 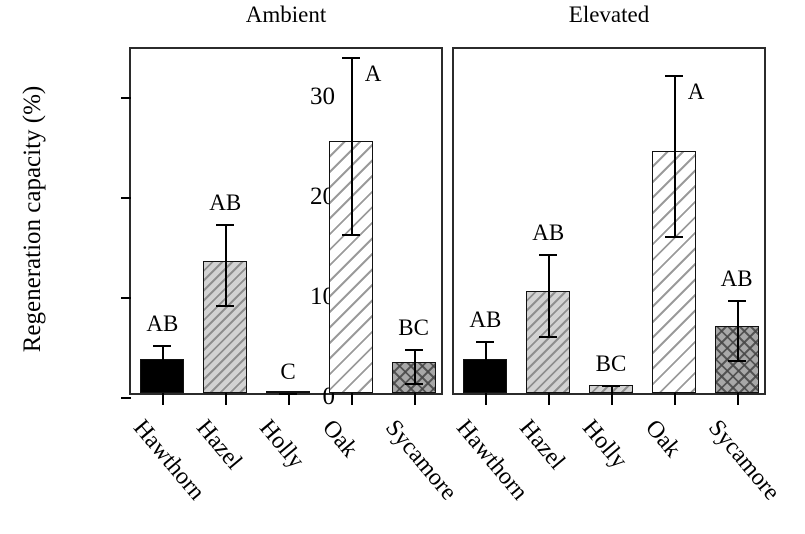 I want to click on panel-title-ambient: Ambient, so click(x=286, y=14).